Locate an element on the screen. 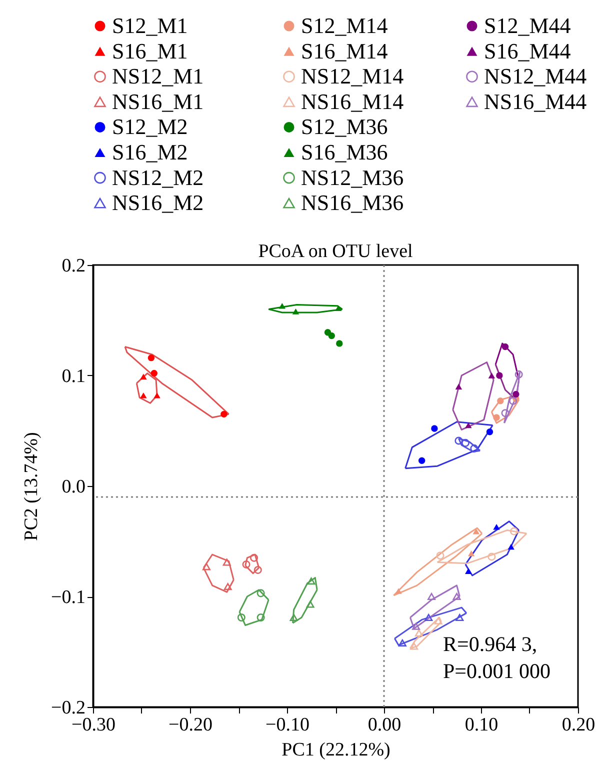 This screenshot has width=603, height=767. legend-label: NS12_M2 is located at coordinates (158, 177).